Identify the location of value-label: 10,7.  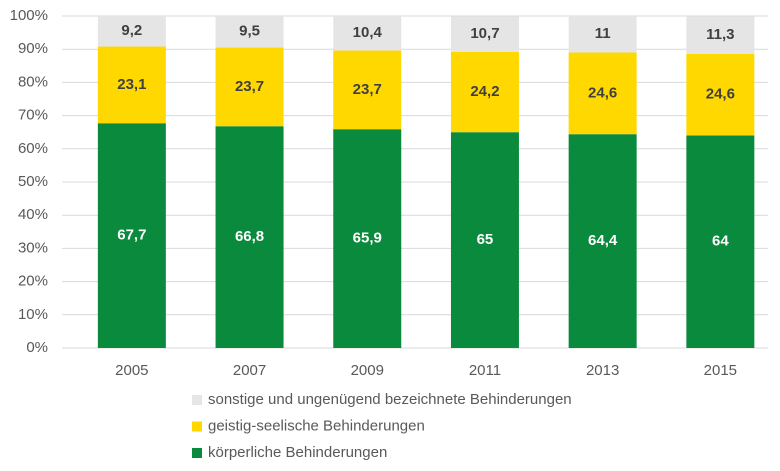
(484, 33).